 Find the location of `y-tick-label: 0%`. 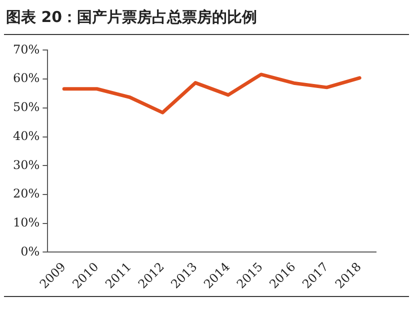

y-tick-label: 0% is located at coordinates (30, 251).